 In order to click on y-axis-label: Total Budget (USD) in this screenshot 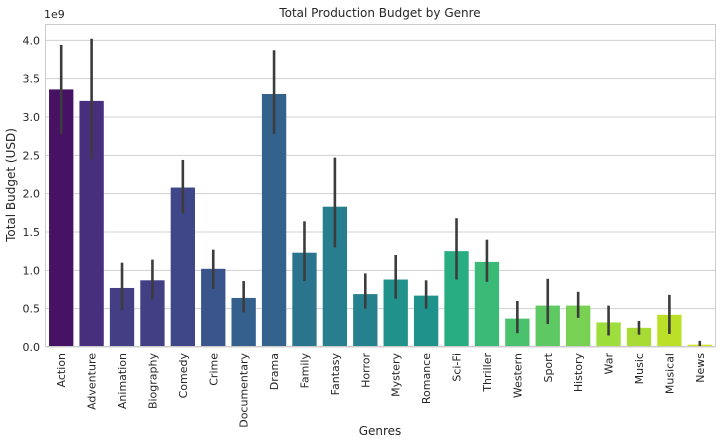, I will do `click(11, 185)`.